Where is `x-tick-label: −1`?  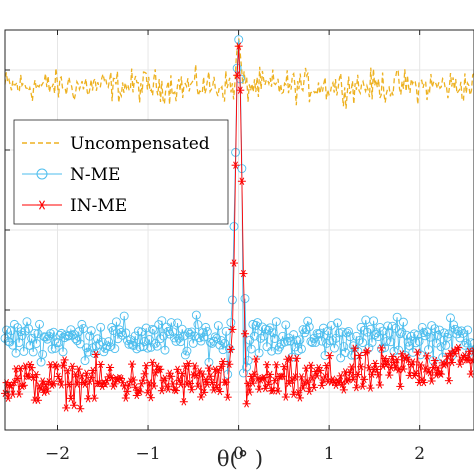
x-tick-label: −1 is located at coordinates (148, 454).